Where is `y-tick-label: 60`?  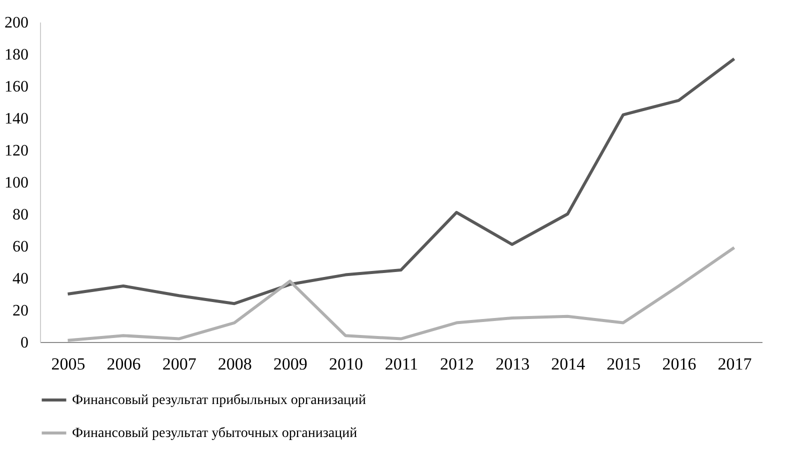 y-tick-label: 60 is located at coordinates (20, 247).